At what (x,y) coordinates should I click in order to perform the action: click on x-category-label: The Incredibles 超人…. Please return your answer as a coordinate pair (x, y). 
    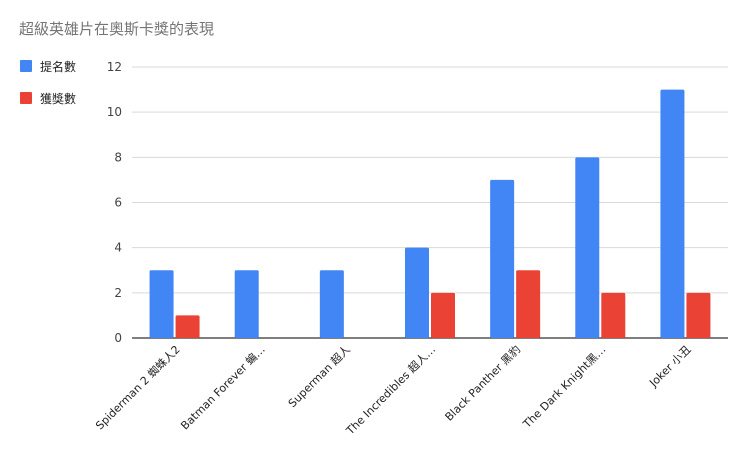
    Looking at the image, I should click on (390, 390).